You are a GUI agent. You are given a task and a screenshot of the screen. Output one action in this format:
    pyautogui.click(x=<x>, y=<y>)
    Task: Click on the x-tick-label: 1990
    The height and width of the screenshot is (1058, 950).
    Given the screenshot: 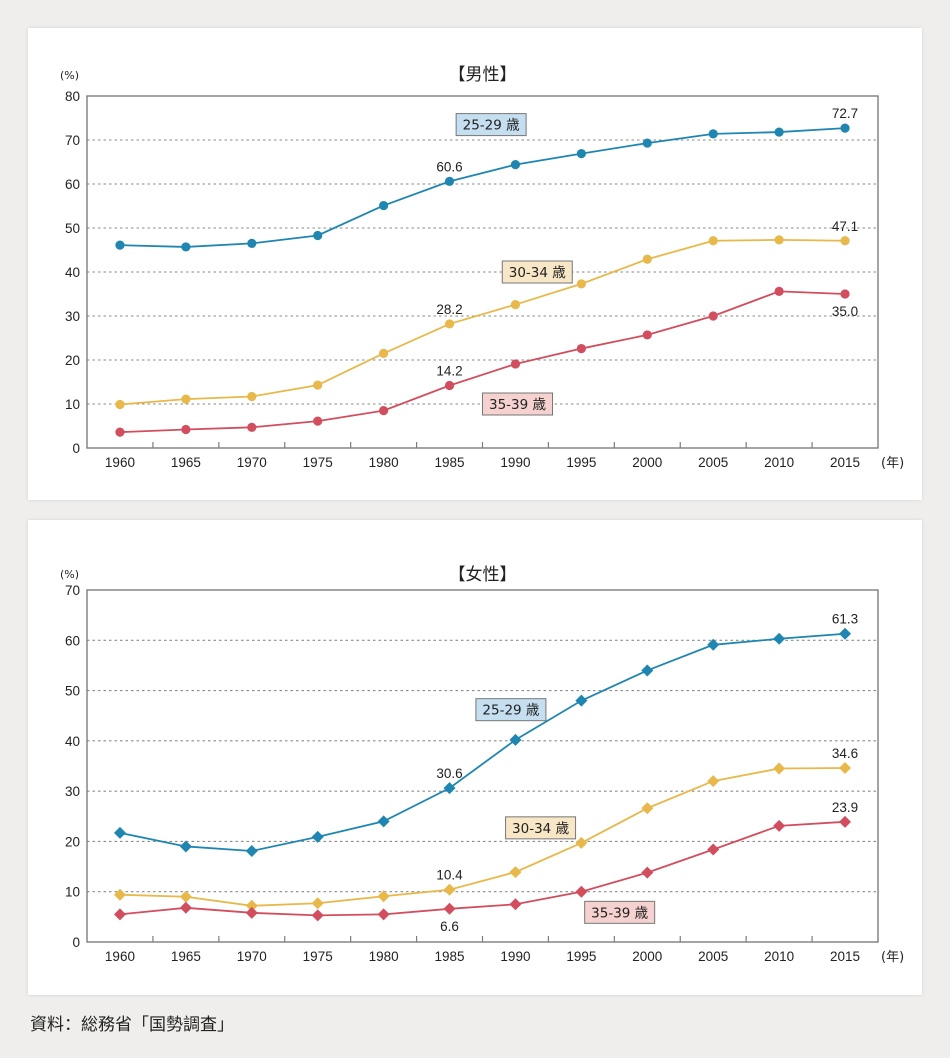 What is the action you would take?
    pyautogui.click(x=515, y=462)
    